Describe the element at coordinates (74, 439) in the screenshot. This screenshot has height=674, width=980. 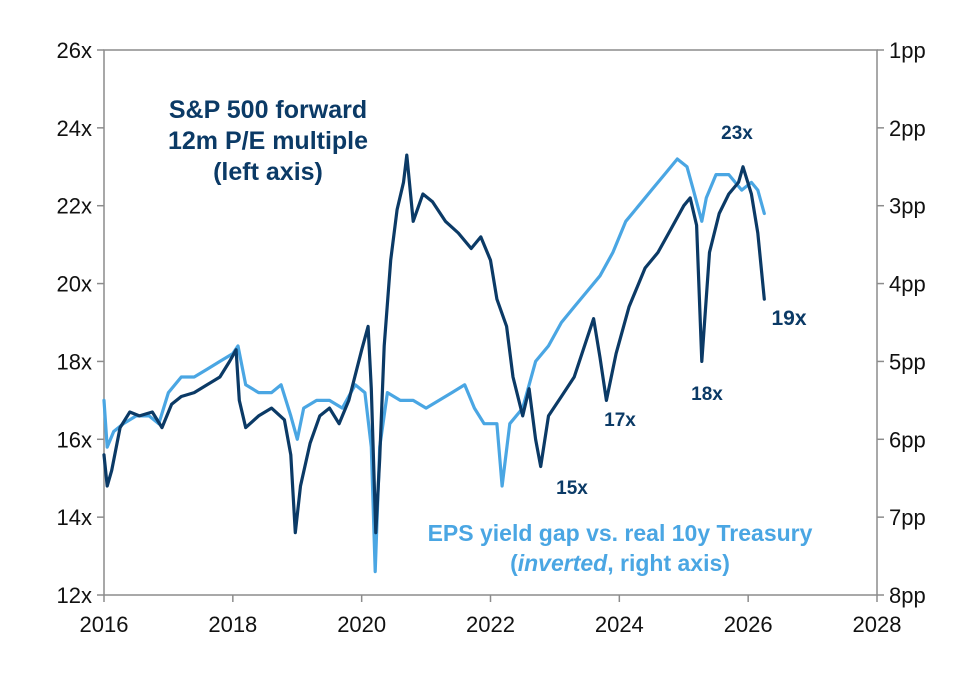
I see `left-tick-label: 16x` at that location.